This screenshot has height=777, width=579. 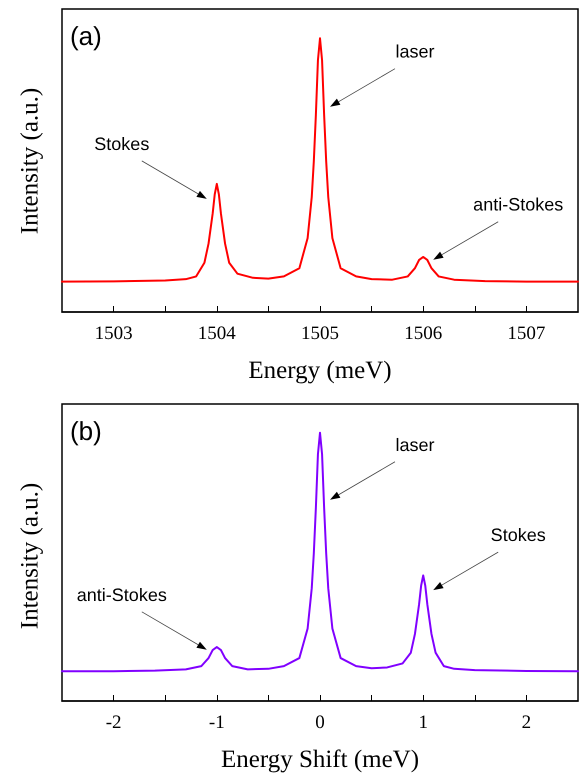 I want to click on annotation: (a), so click(x=86, y=36).